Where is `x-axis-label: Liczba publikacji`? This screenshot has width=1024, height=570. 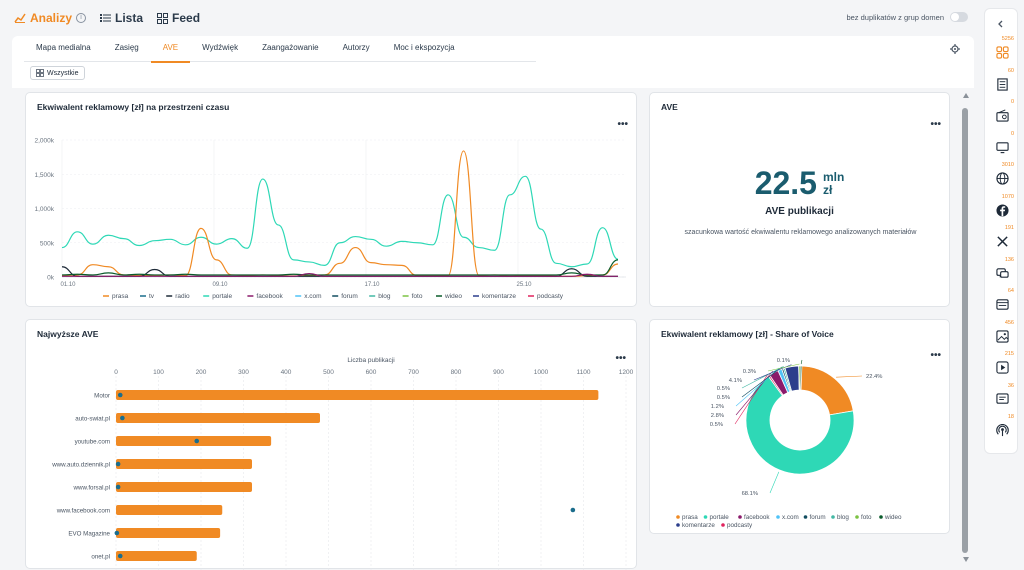 x-axis-label: Liczba publikacji is located at coordinates (370, 360).